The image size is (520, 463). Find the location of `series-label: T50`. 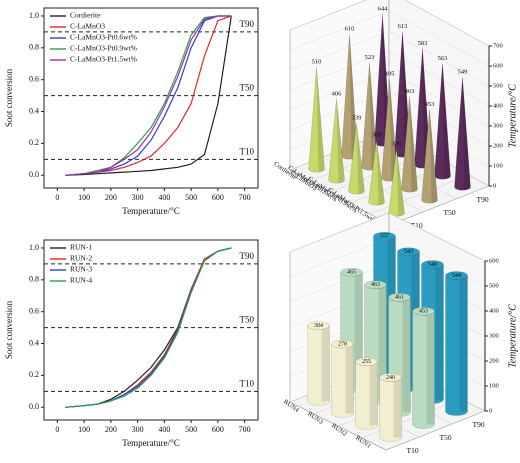

series-label: T50 is located at coordinates (446, 437).